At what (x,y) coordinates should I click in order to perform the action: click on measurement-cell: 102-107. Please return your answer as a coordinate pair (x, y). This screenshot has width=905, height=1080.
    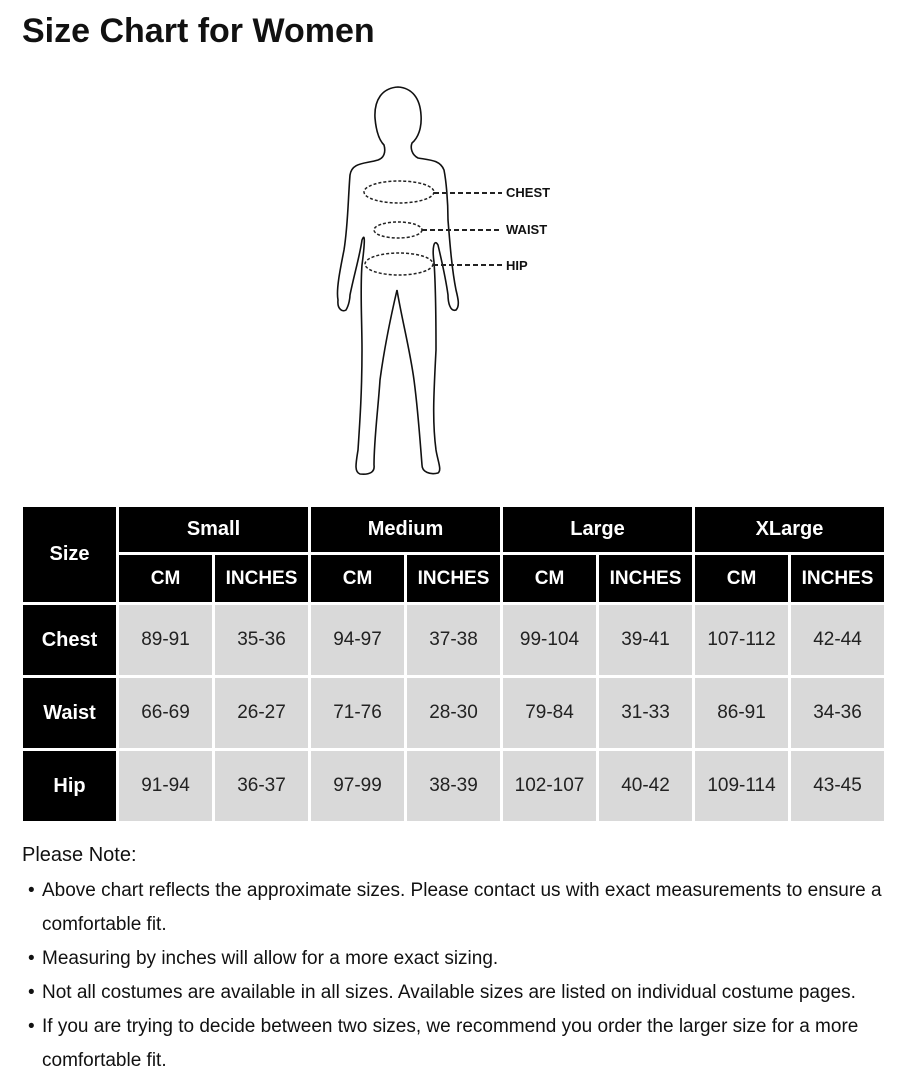
    Looking at the image, I should click on (549, 786).